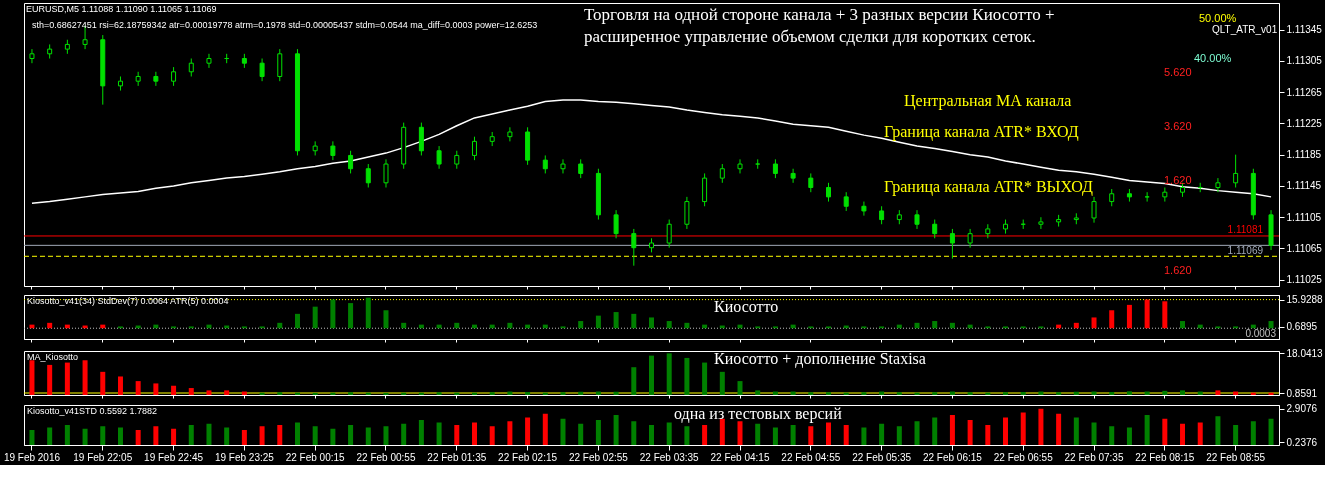 Image resolution: width=1325 pixels, height=497 pixels. I want to click on annotation: Центральная МА канала, so click(988, 101).